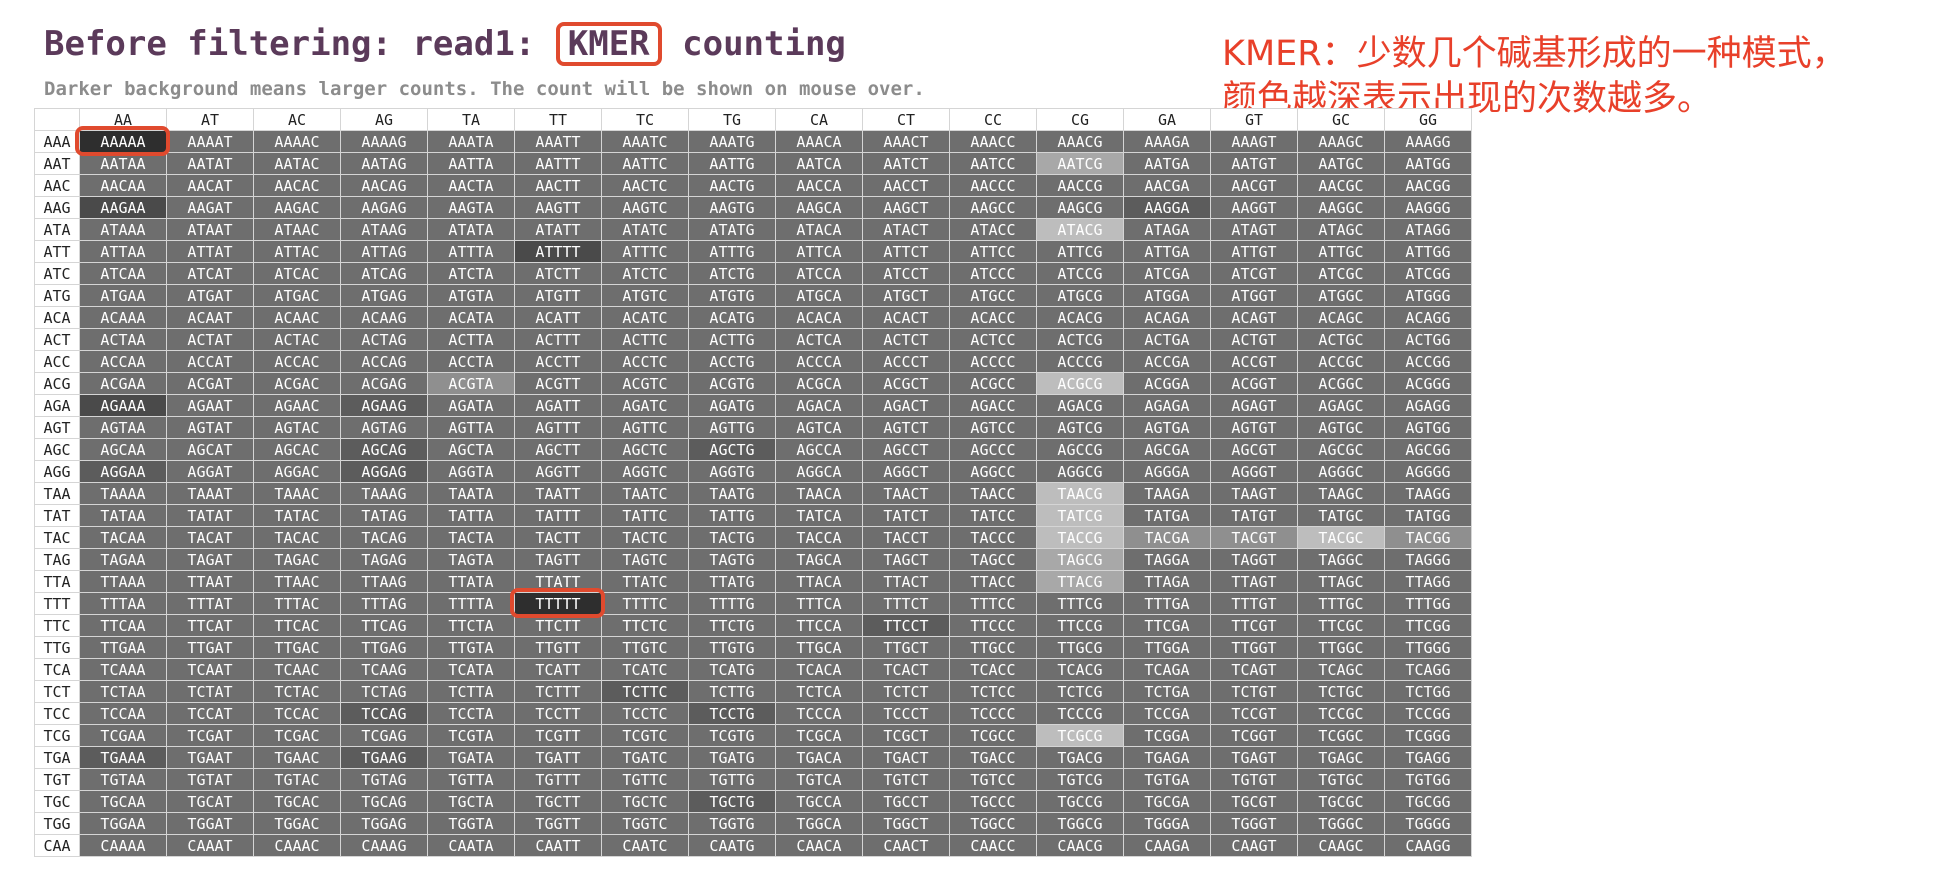 Image resolution: width=1942 pixels, height=888 pixels. Describe the element at coordinates (1428, 757) in the screenshot. I see `kmer-cell-tgagg: TGAGG` at that location.